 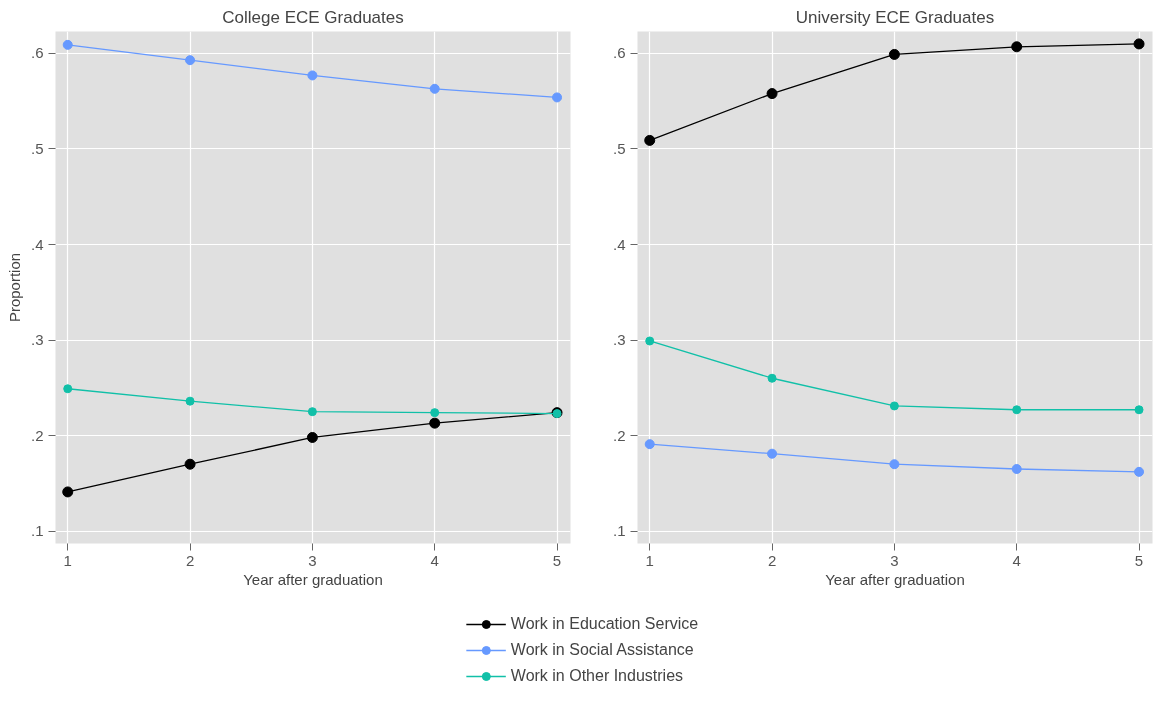 What do you see at coordinates (602, 650) in the screenshot?
I see `legend-label: Work in Social Assistance` at bounding box center [602, 650].